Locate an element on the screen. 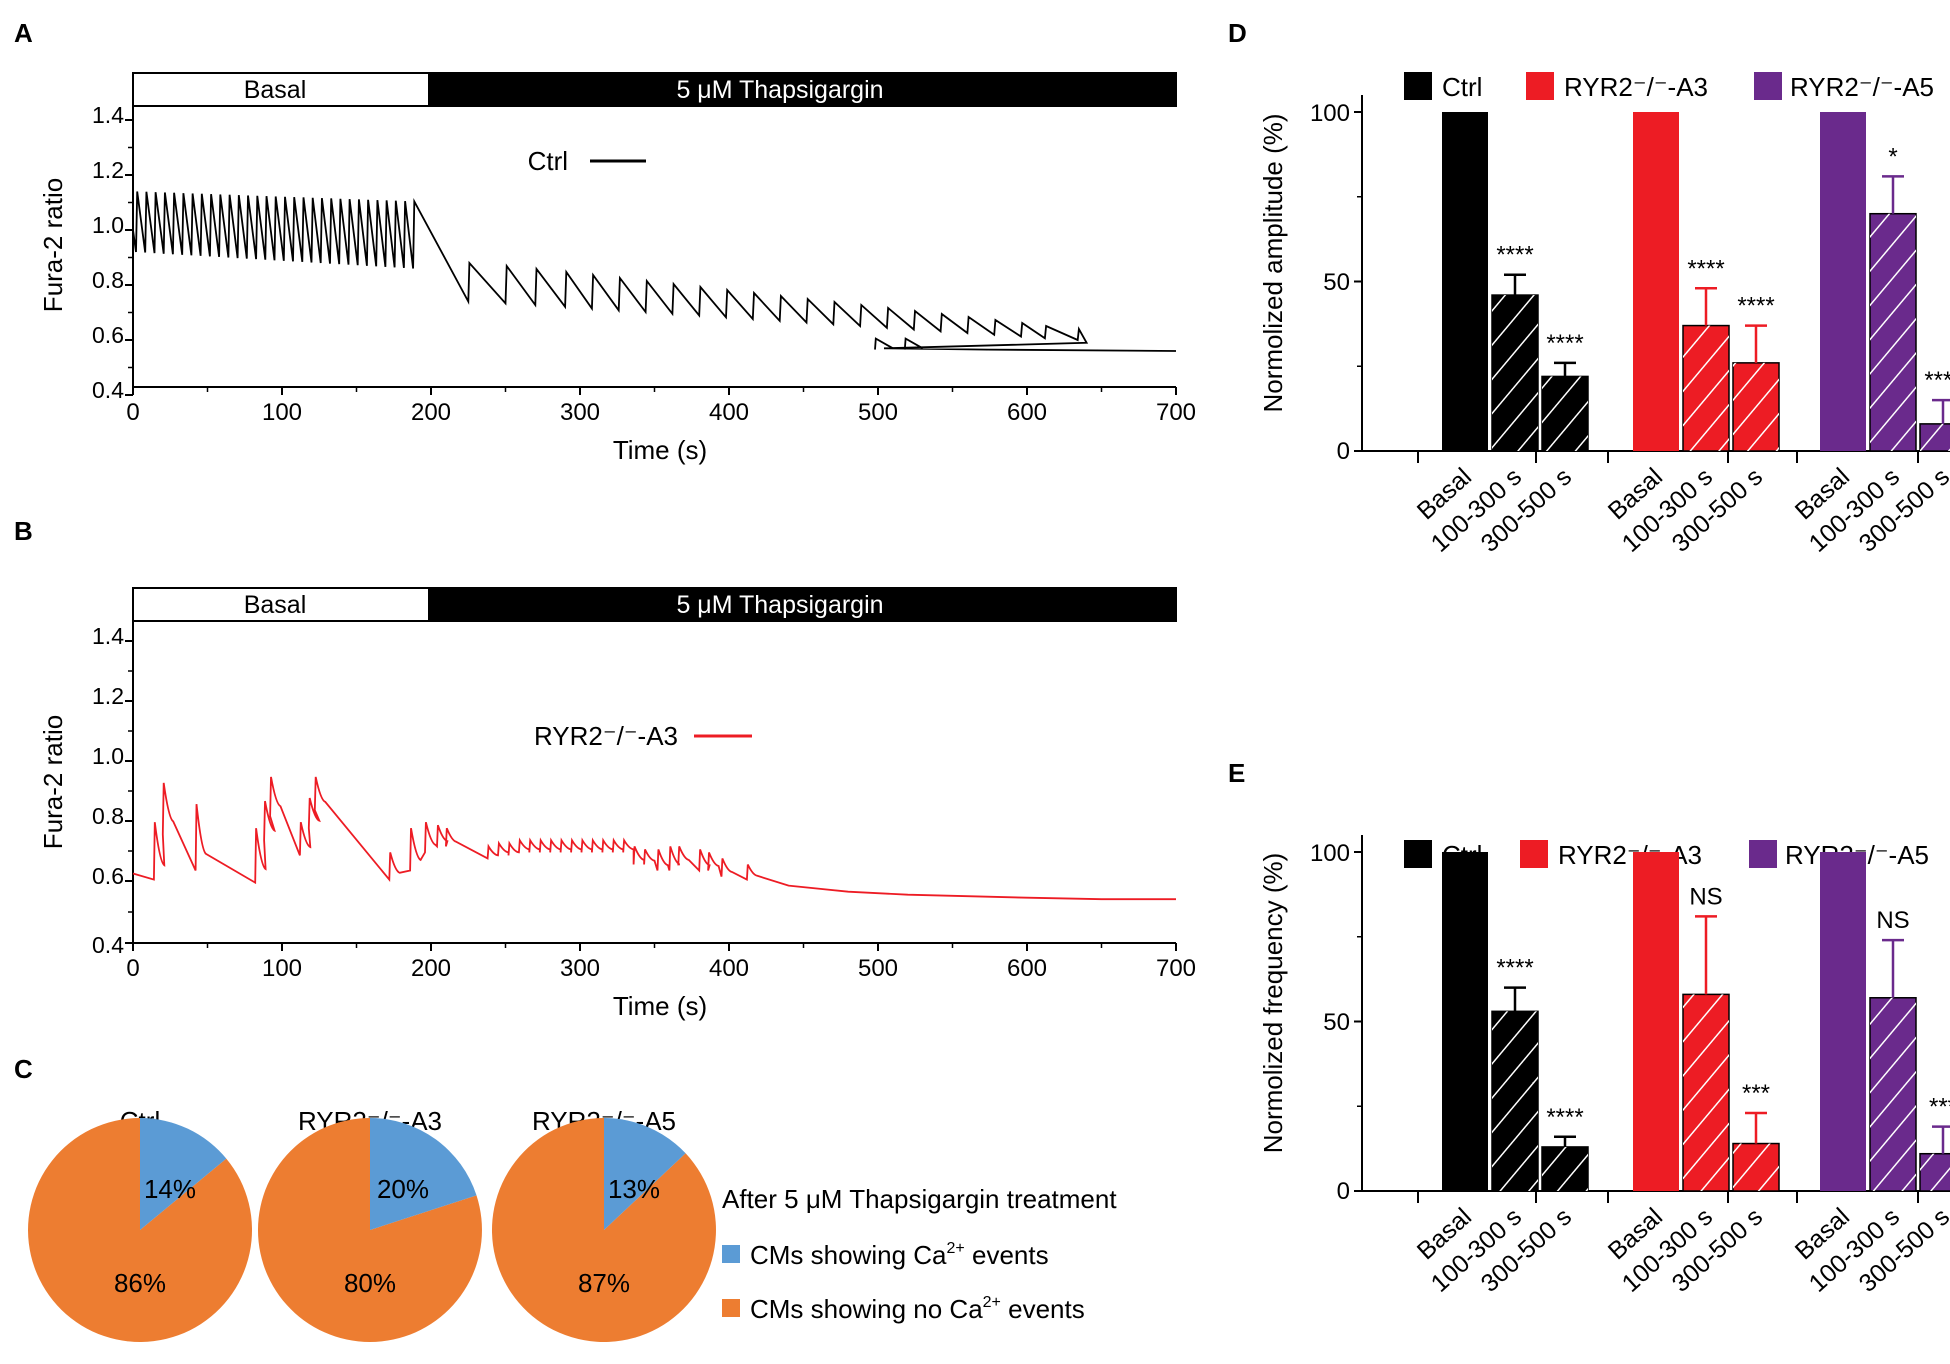  legend-swatch-blue is located at coordinates (731, 1254).